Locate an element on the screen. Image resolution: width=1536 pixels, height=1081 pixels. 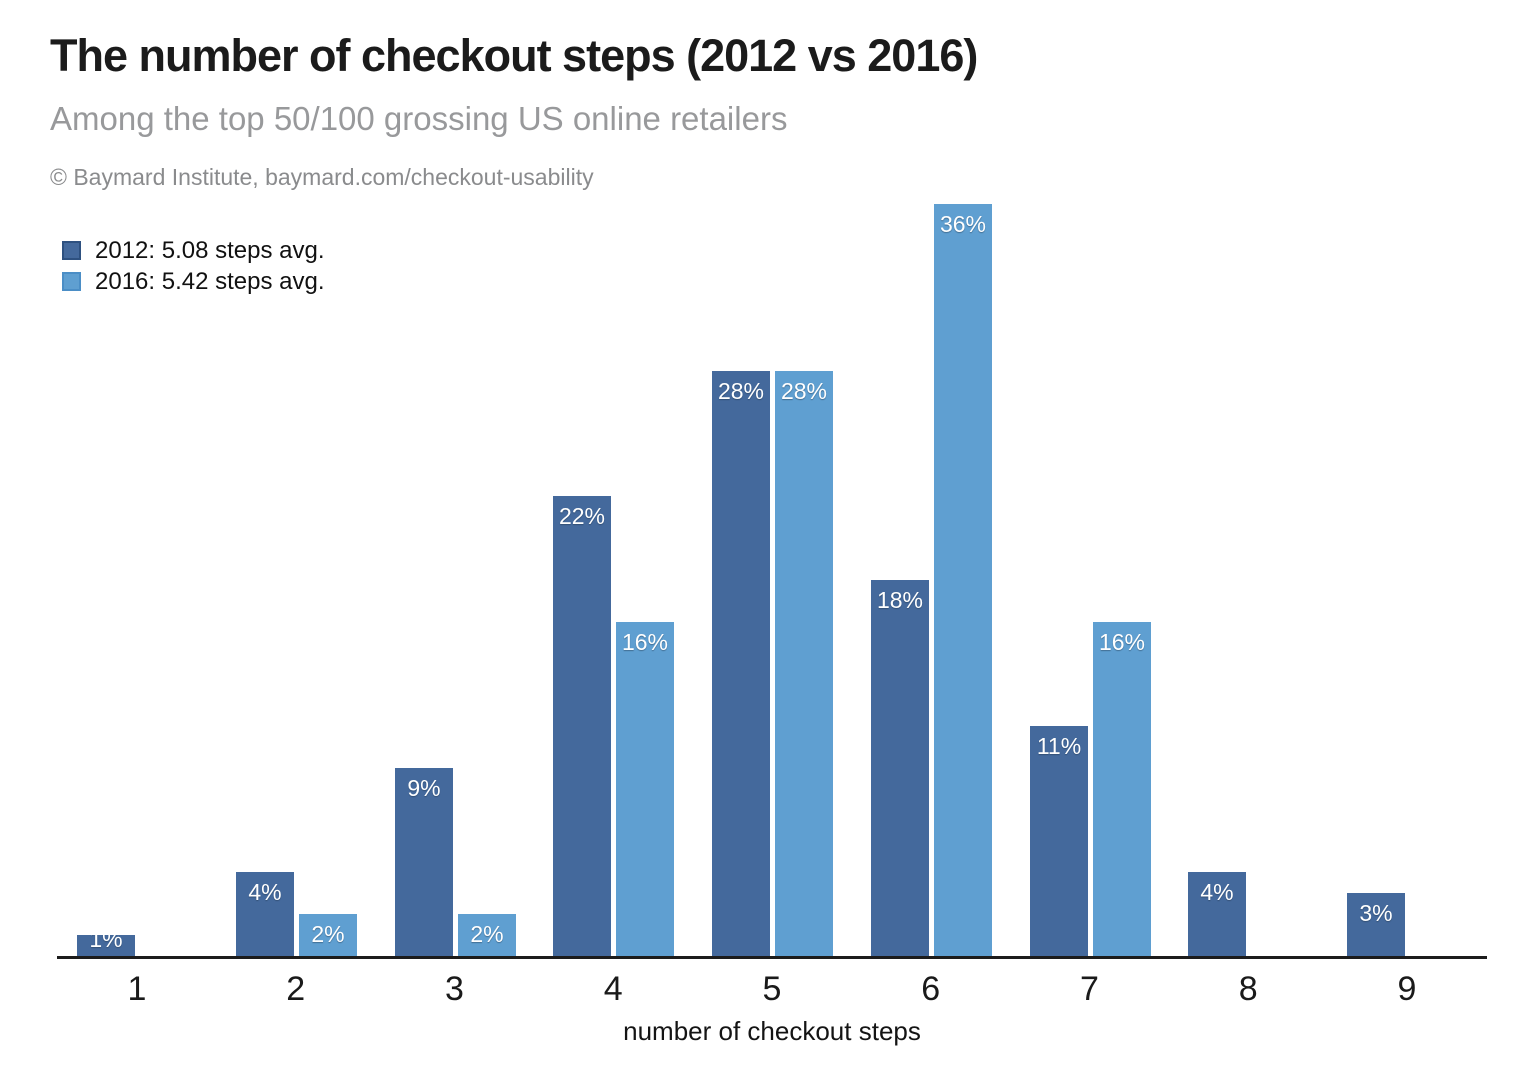
legend-row-2012: 2012: 5.08 steps avg. is located at coordinates (193, 250).